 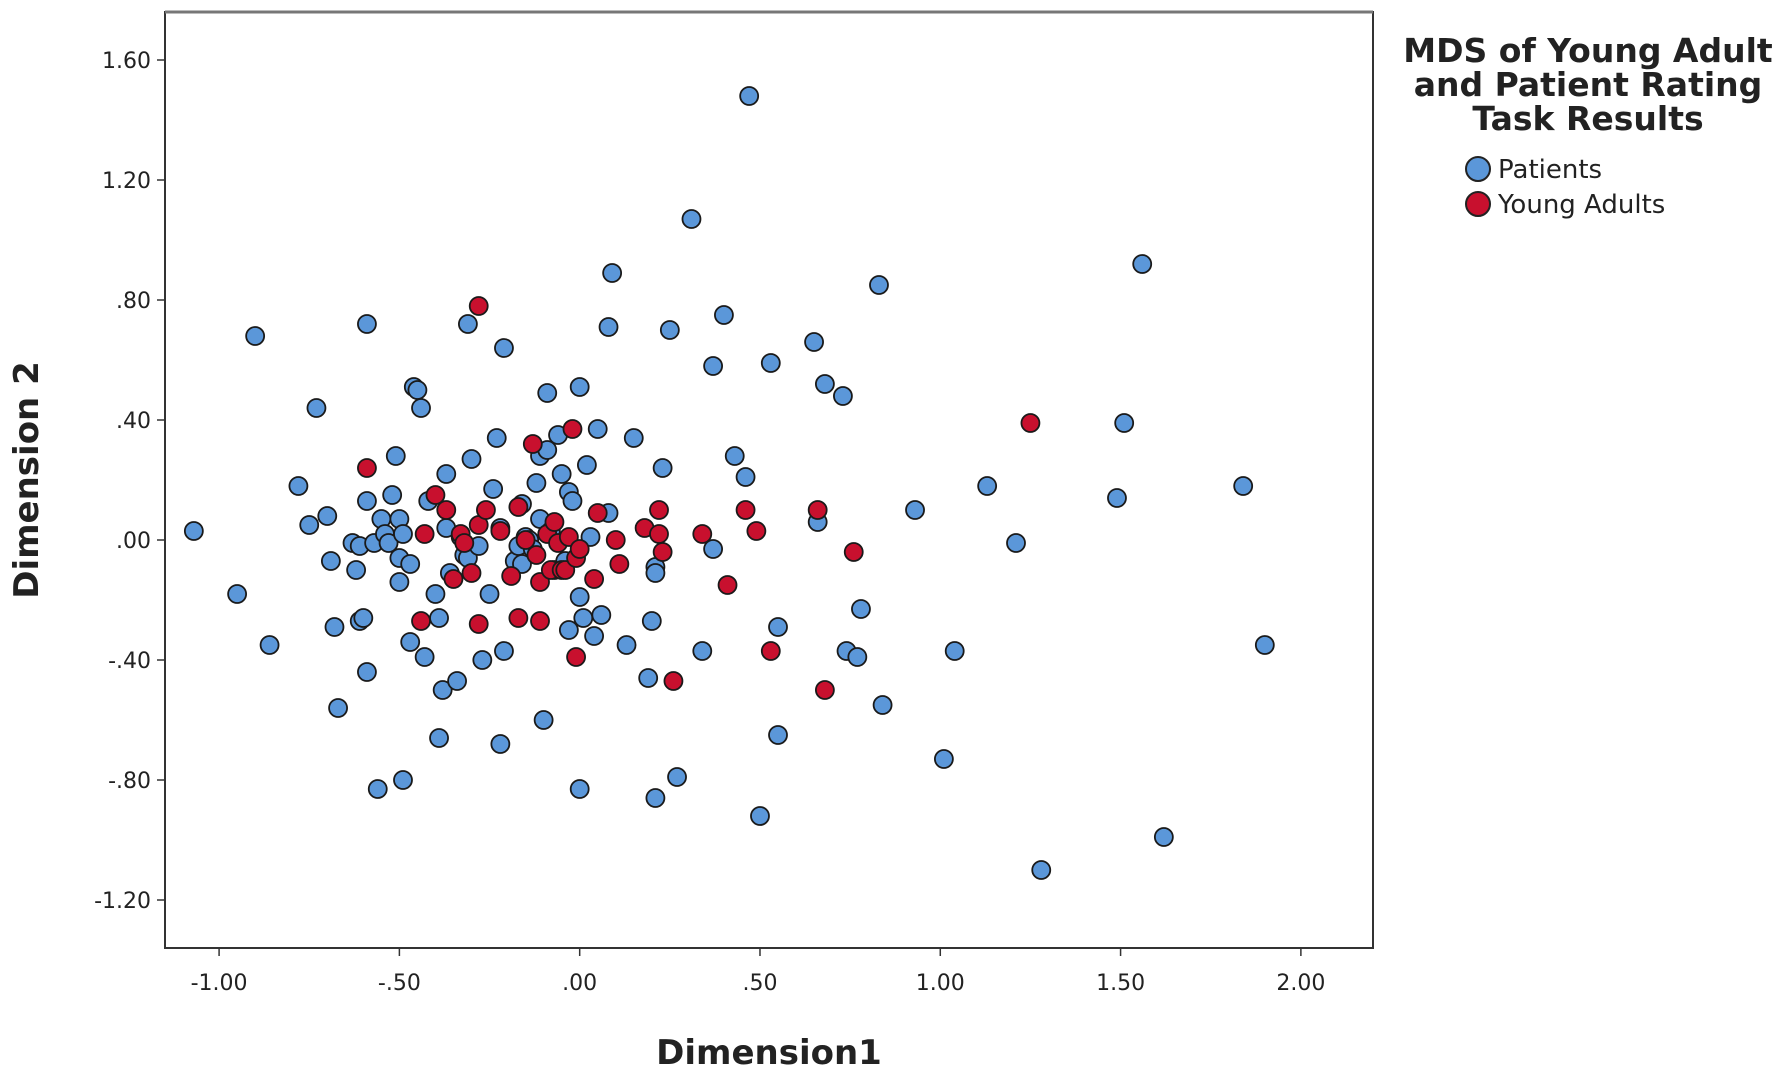 What do you see at coordinates (940, 983) in the screenshot?
I see `x-tick-label: 1.00` at bounding box center [940, 983].